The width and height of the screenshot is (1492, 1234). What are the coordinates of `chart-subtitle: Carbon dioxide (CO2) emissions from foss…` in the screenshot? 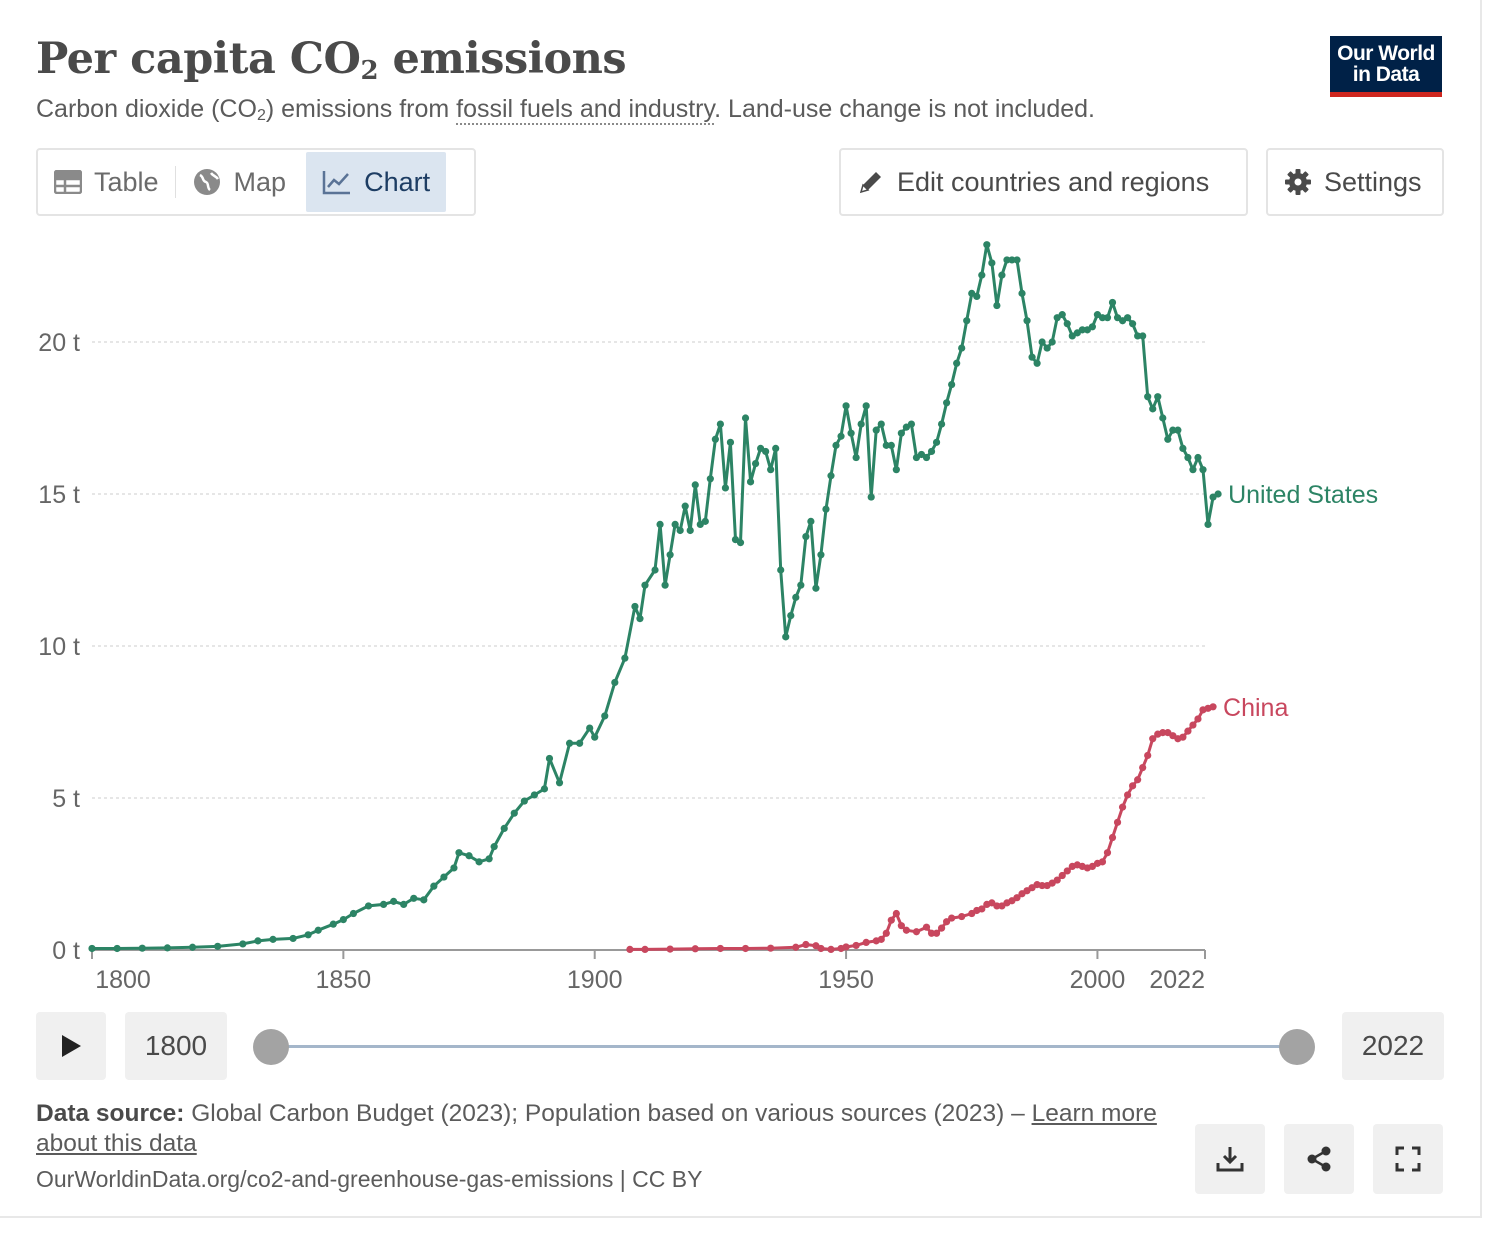 It's located at (565, 110).